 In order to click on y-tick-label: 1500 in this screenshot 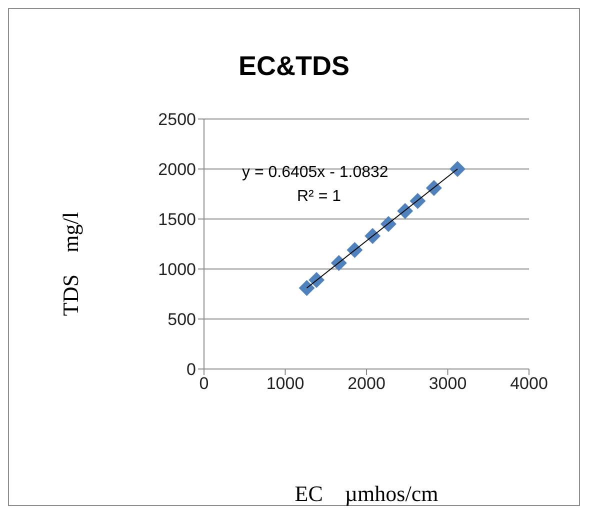, I will do `click(177, 220)`.